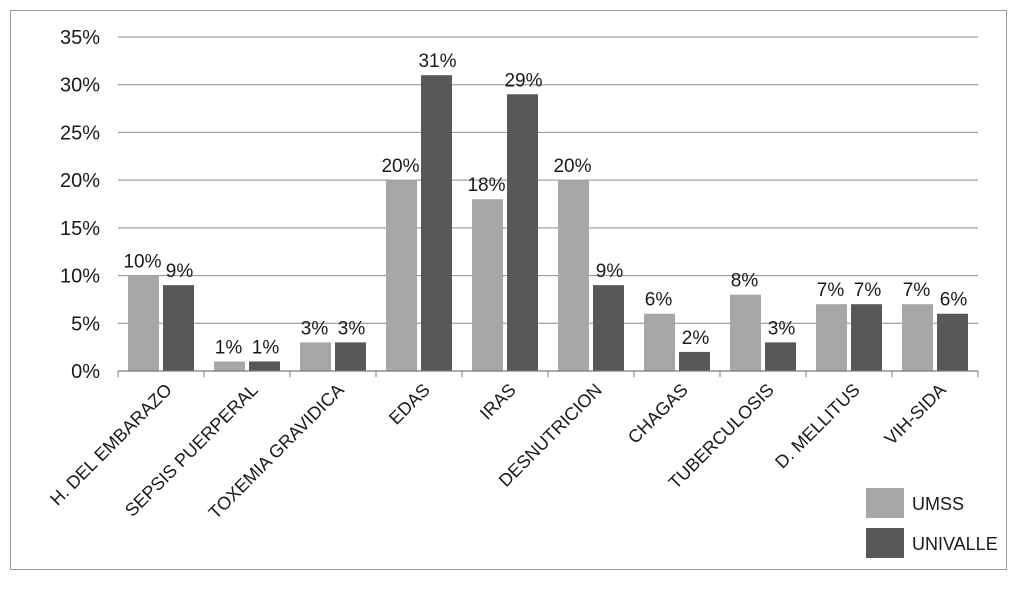  I want to click on data-label: 2%, so click(696, 338).